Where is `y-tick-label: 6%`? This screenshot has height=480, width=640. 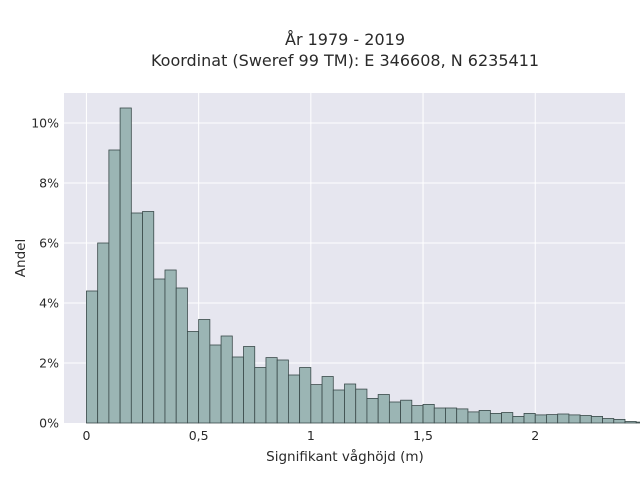
y-tick-label: 6% is located at coordinates (49, 243).